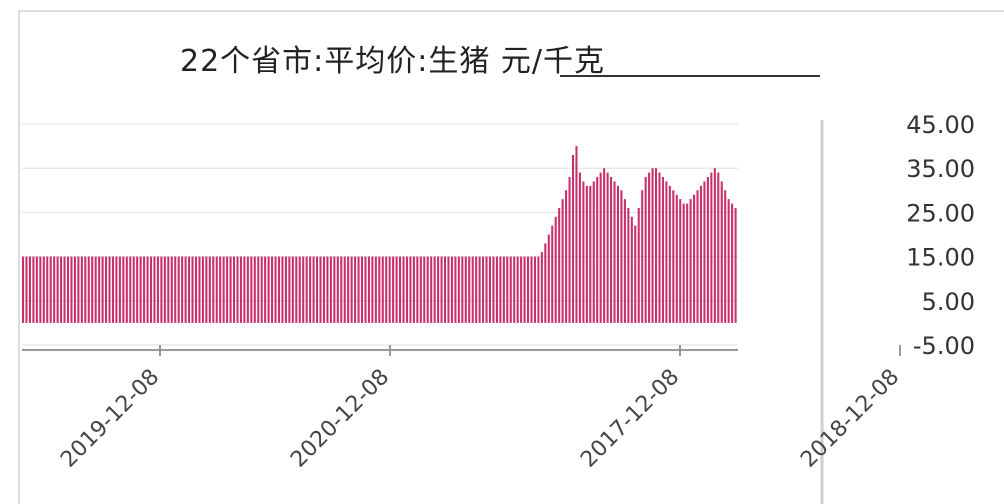 The height and width of the screenshot is (504, 1004). Describe the element at coordinates (940, 258) in the screenshot. I see `y-tick-label: 15.00` at that location.